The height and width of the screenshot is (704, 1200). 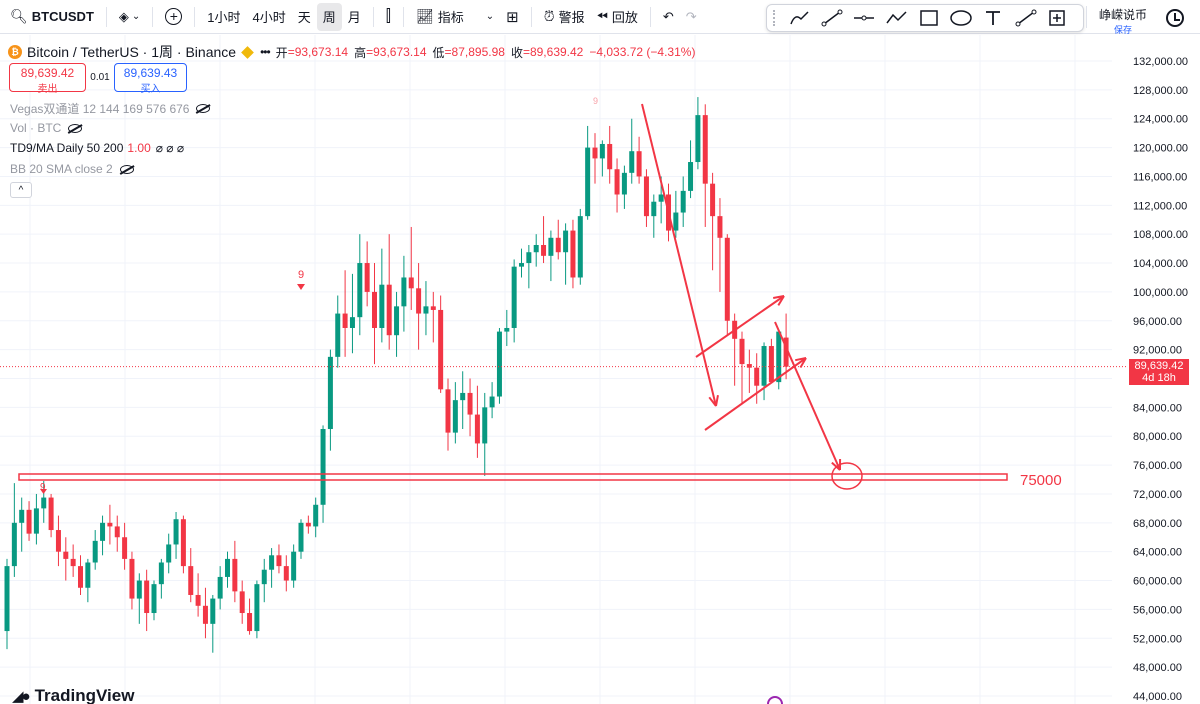 What do you see at coordinates (564, 17) in the screenshot?
I see `alert-button: ⏰︎ 警报` at bounding box center [564, 17].